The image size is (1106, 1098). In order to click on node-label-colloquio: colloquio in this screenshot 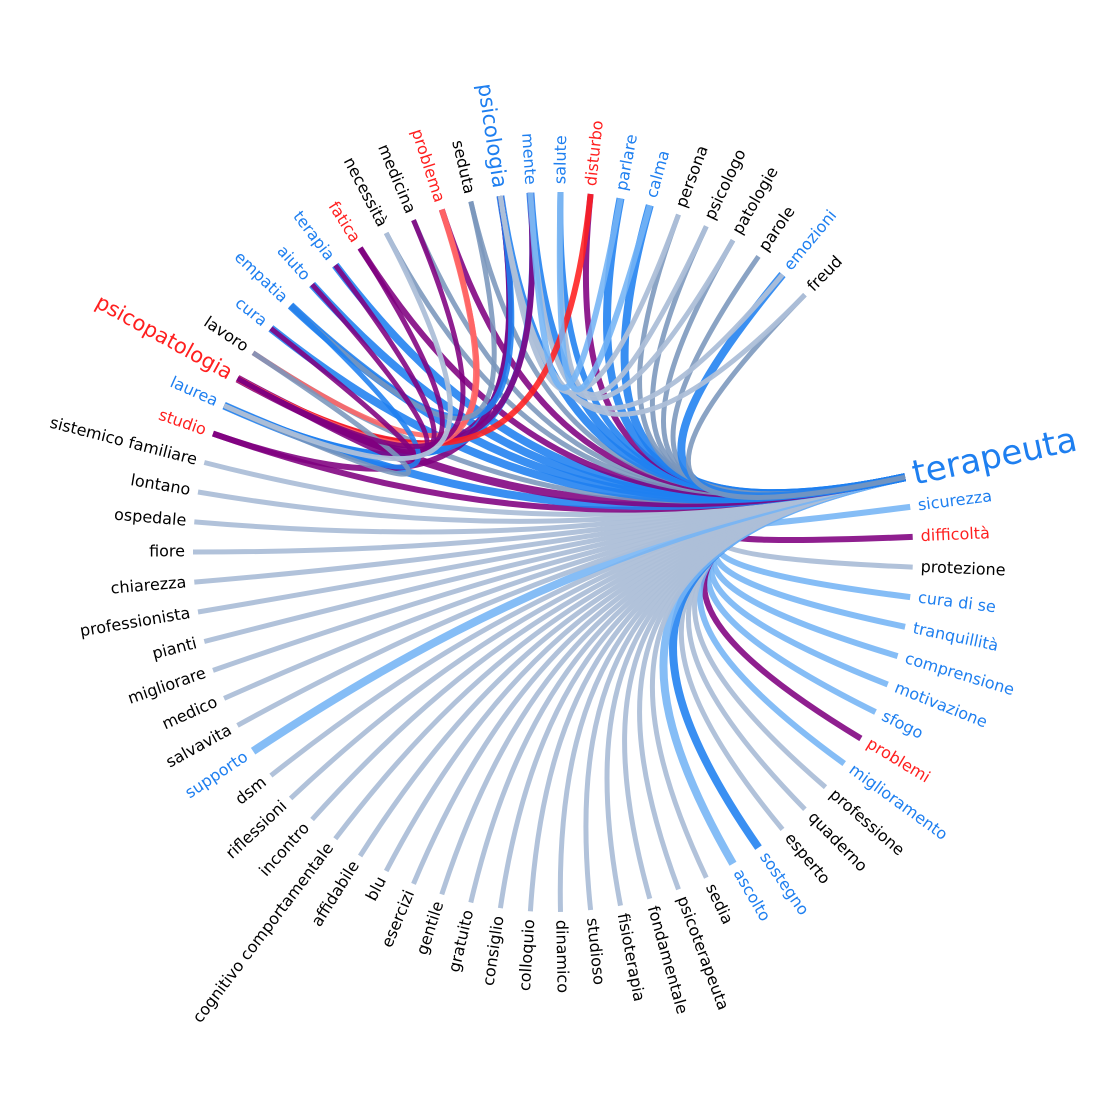, I will do `click(526, 955)`.